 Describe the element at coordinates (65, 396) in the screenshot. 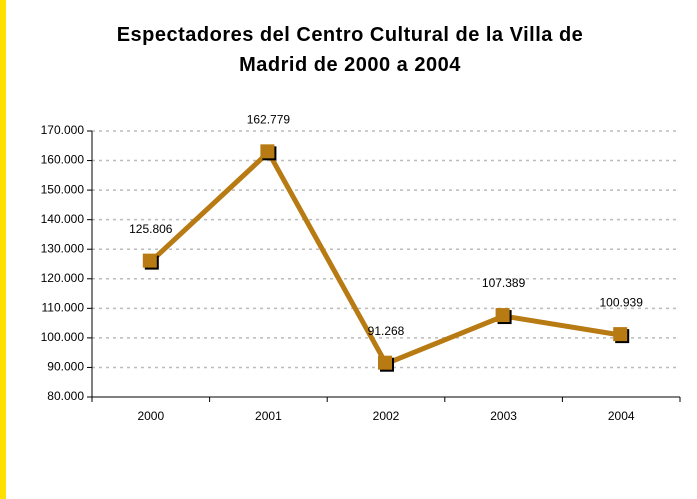

I see `y-tick-label: 80.000` at that location.